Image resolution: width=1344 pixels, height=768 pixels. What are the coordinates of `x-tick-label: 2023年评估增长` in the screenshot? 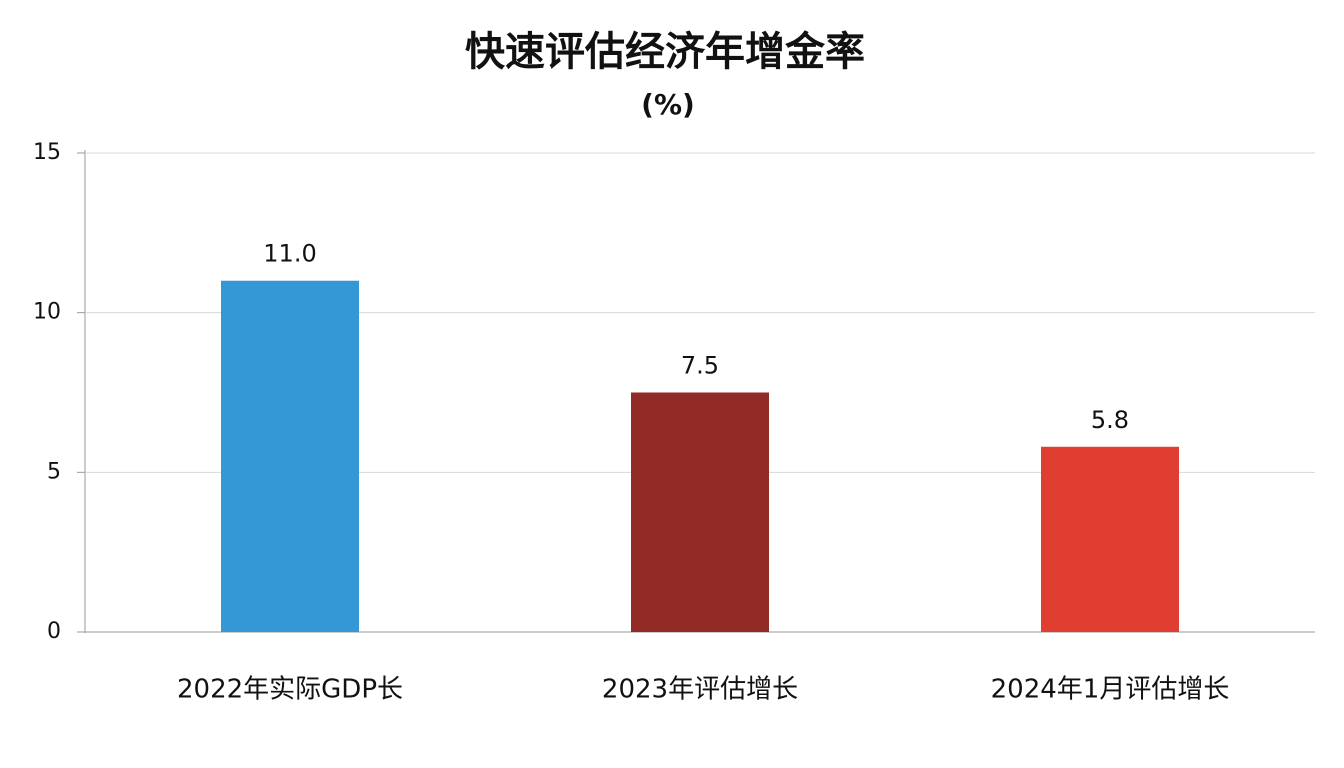 It's located at (700, 690).